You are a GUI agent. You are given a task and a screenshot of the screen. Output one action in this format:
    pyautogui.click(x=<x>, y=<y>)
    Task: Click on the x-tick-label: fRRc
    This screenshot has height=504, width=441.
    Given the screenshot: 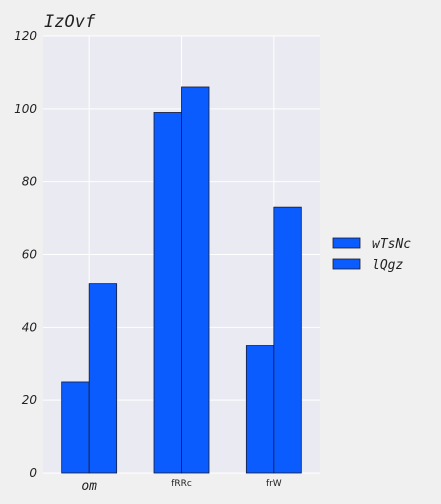 What is the action you would take?
    pyautogui.click(x=181, y=484)
    